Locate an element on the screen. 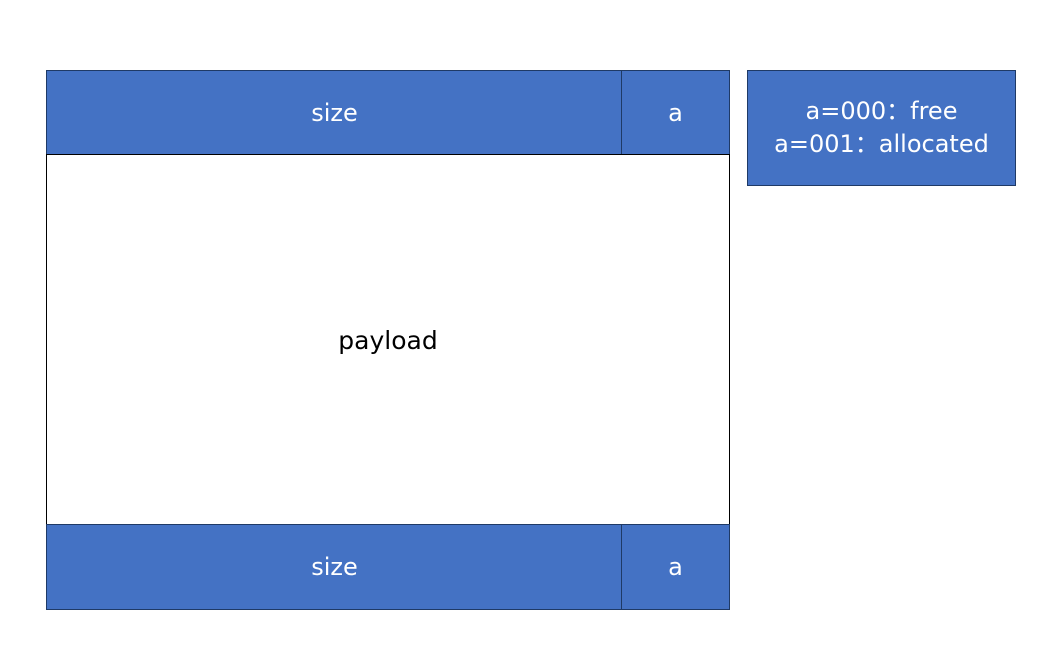 The height and width of the screenshot is (650, 1061). header-size-field: size is located at coordinates (334, 113).